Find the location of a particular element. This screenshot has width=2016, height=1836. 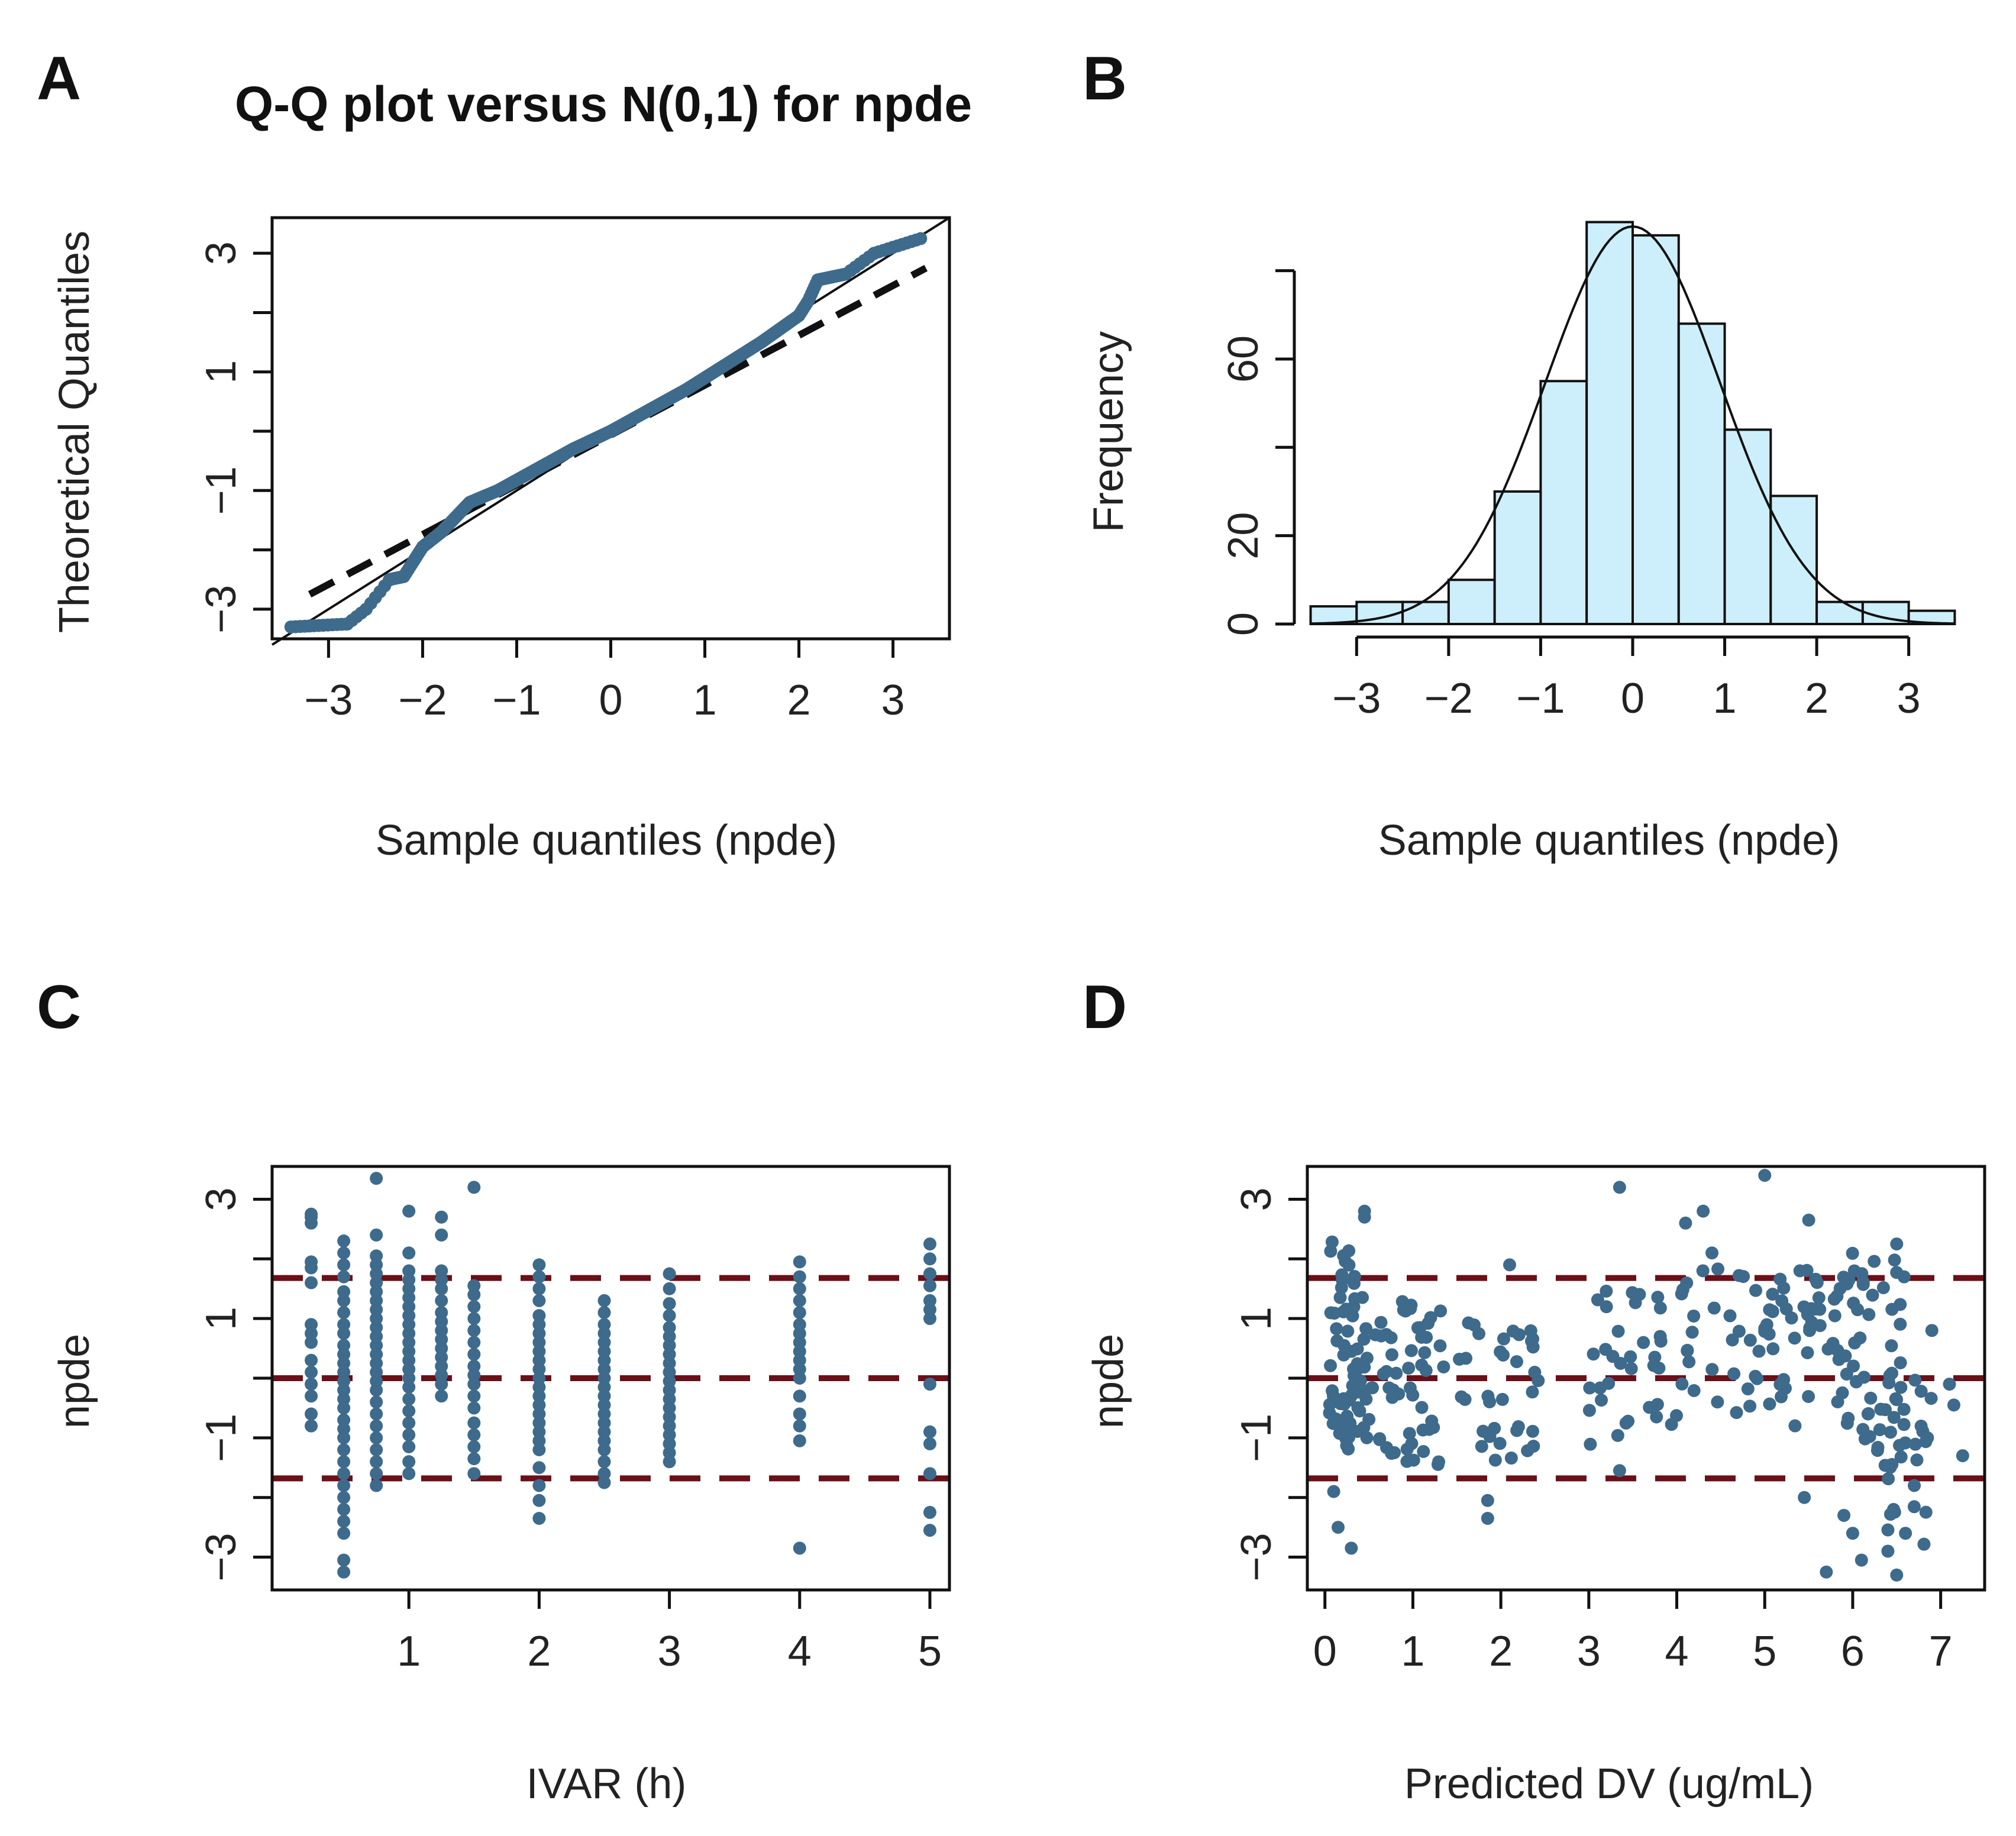

qq-x-axis-label: Sample quantiles (npde) is located at coordinates (606, 841).